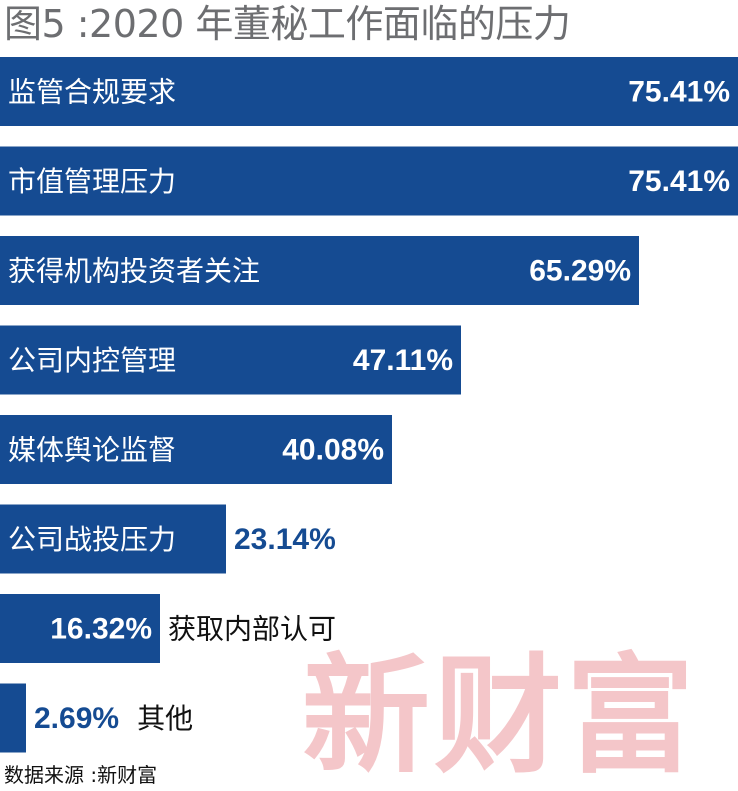 The width and height of the screenshot is (738, 791). What do you see at coordinates (92, 181) in the screenshot?
I see `bar-category-label: 市值管理压力` at bounding box center [92, 181].